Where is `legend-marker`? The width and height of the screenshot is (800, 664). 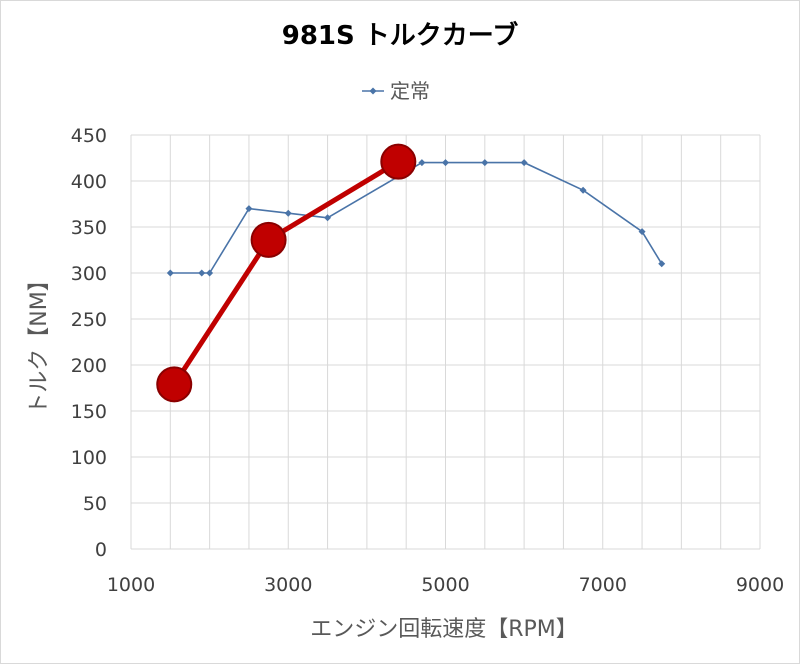
legend-marker is located at coordinates (373, 91).